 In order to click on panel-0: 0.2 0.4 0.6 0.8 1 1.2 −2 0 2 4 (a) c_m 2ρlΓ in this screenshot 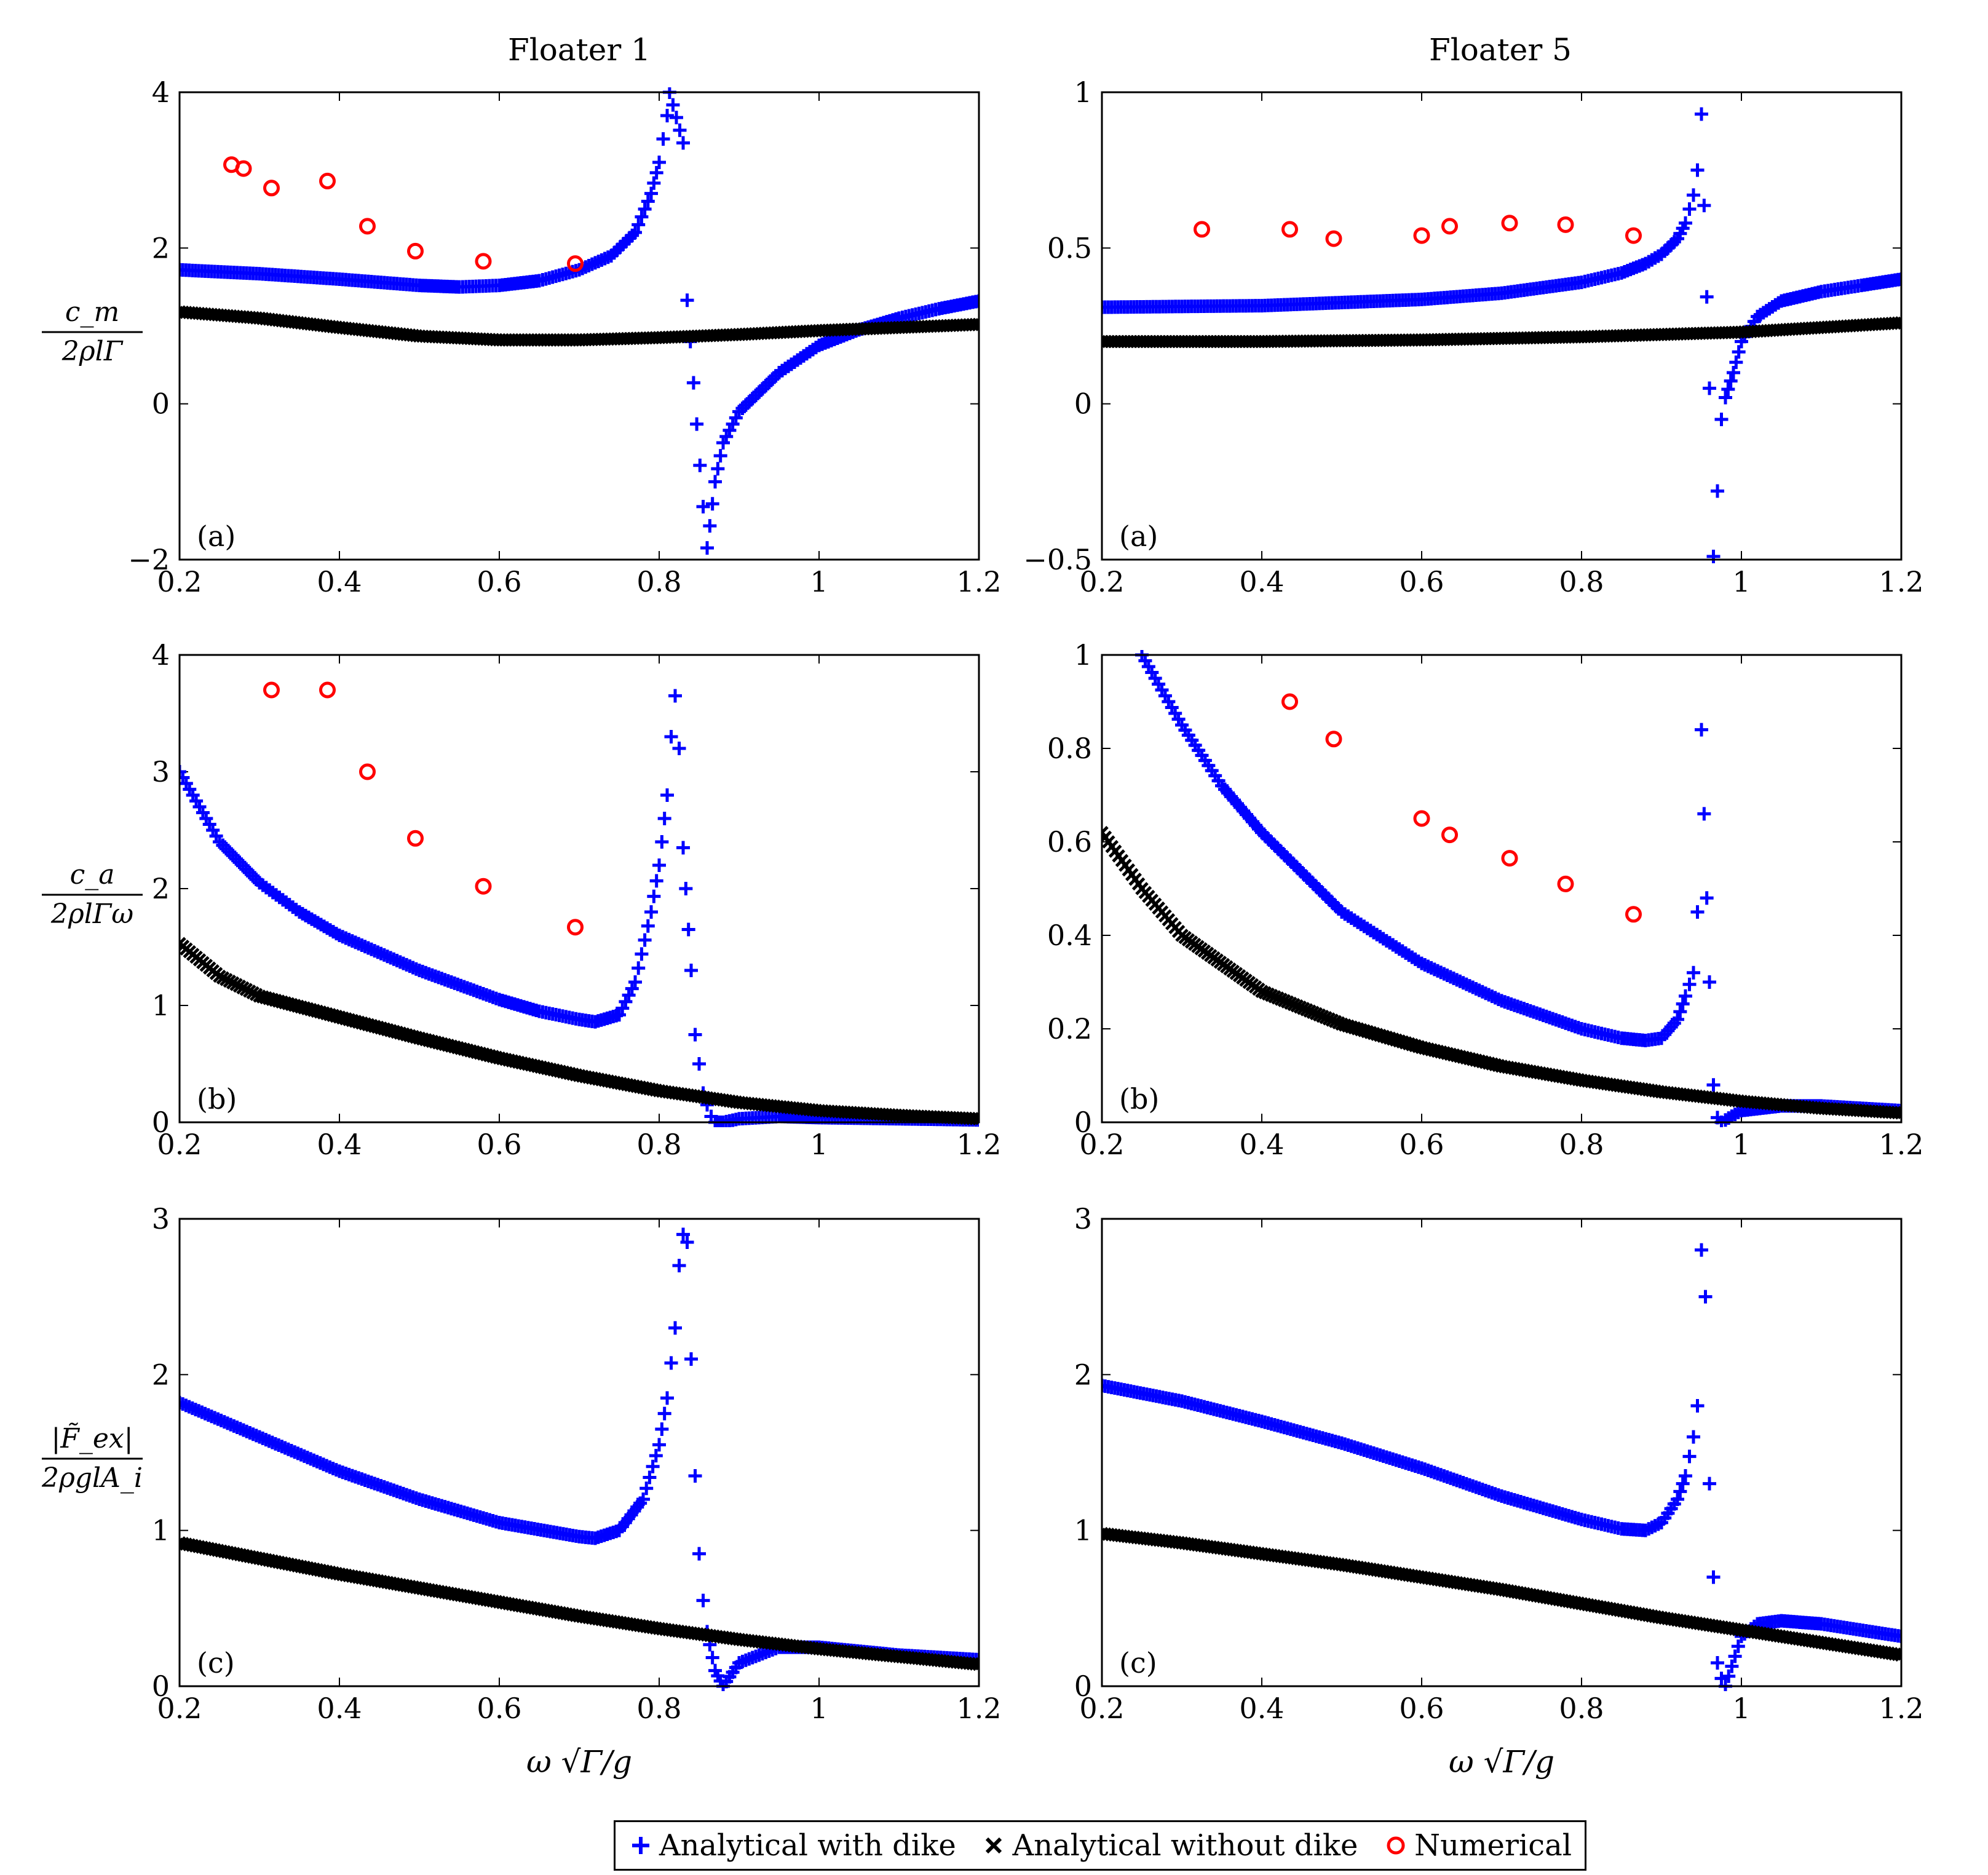, I will do `click(522, 337)`.